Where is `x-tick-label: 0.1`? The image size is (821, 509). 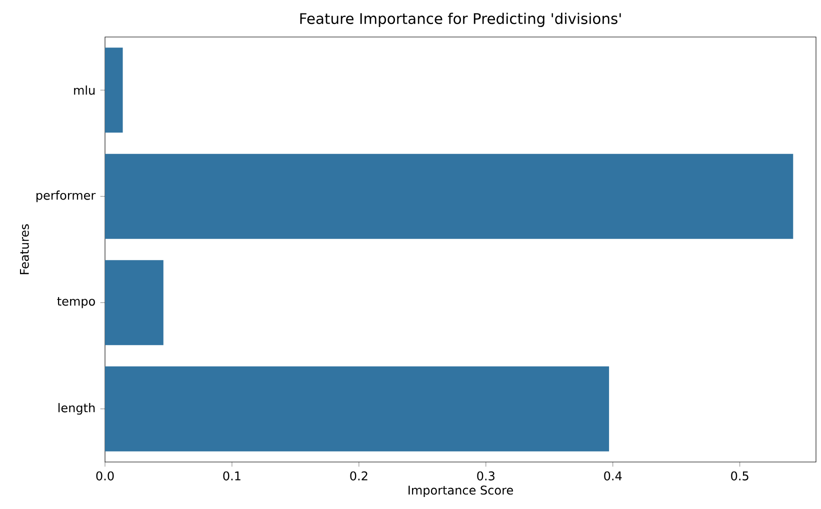 x-tick-label: 0.1 is located at coordinates (231, 475).